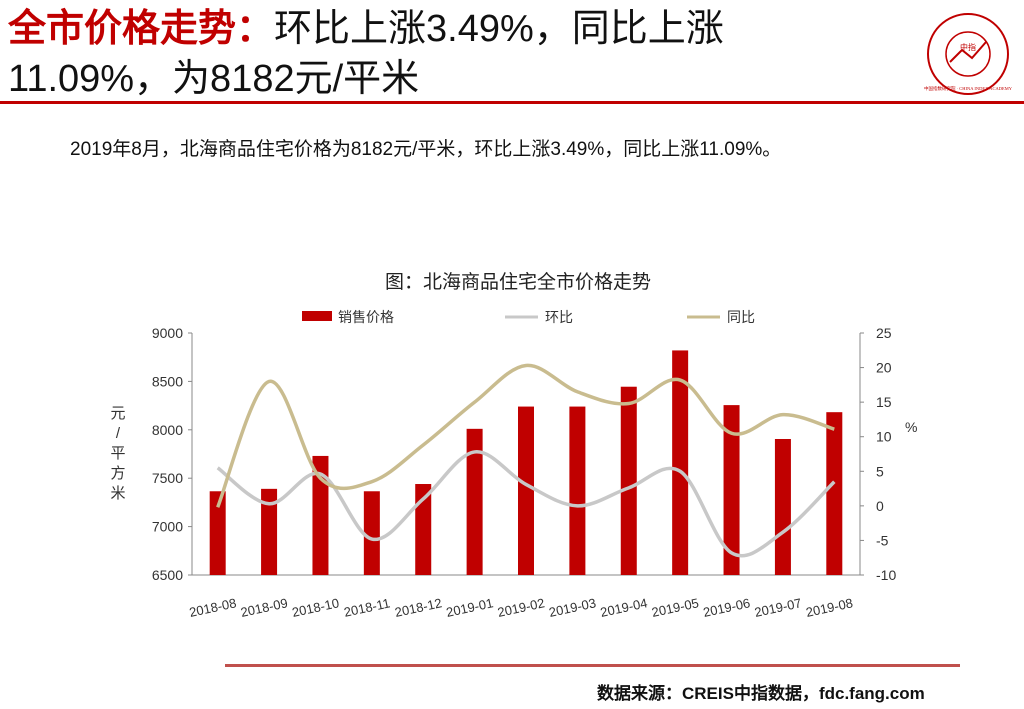 The image size is (1024, 709). What do you see at coordinates (592, 665) in the screenshot?
I see `footer-divider` at bounding box center [592, 665].